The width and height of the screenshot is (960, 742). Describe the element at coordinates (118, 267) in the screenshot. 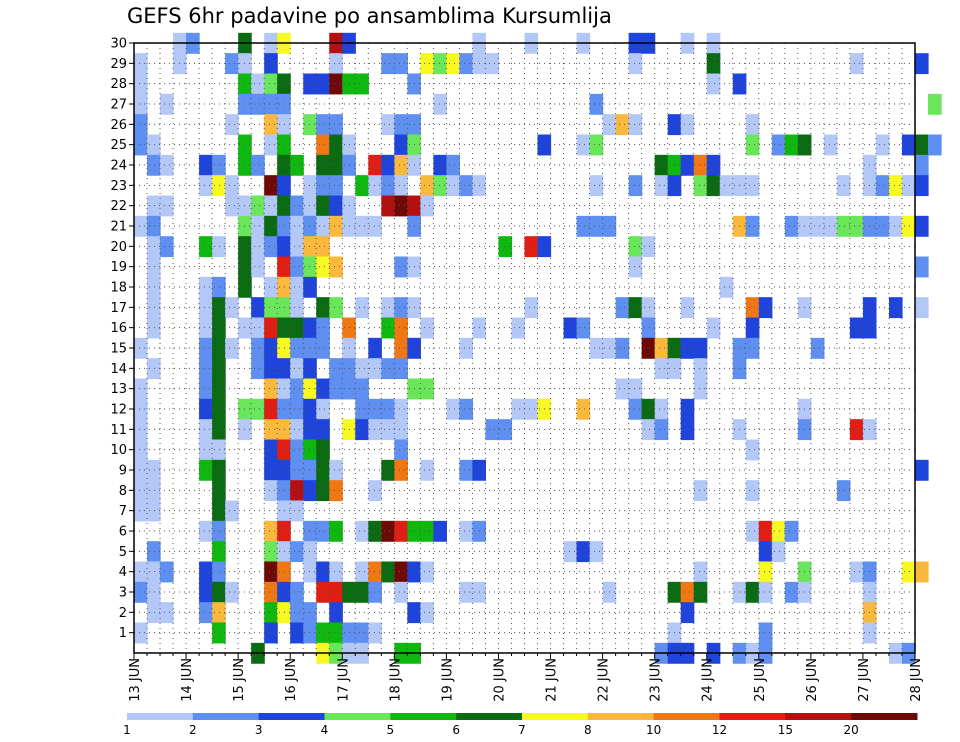

I see `y-tick-label: 19` at that location.